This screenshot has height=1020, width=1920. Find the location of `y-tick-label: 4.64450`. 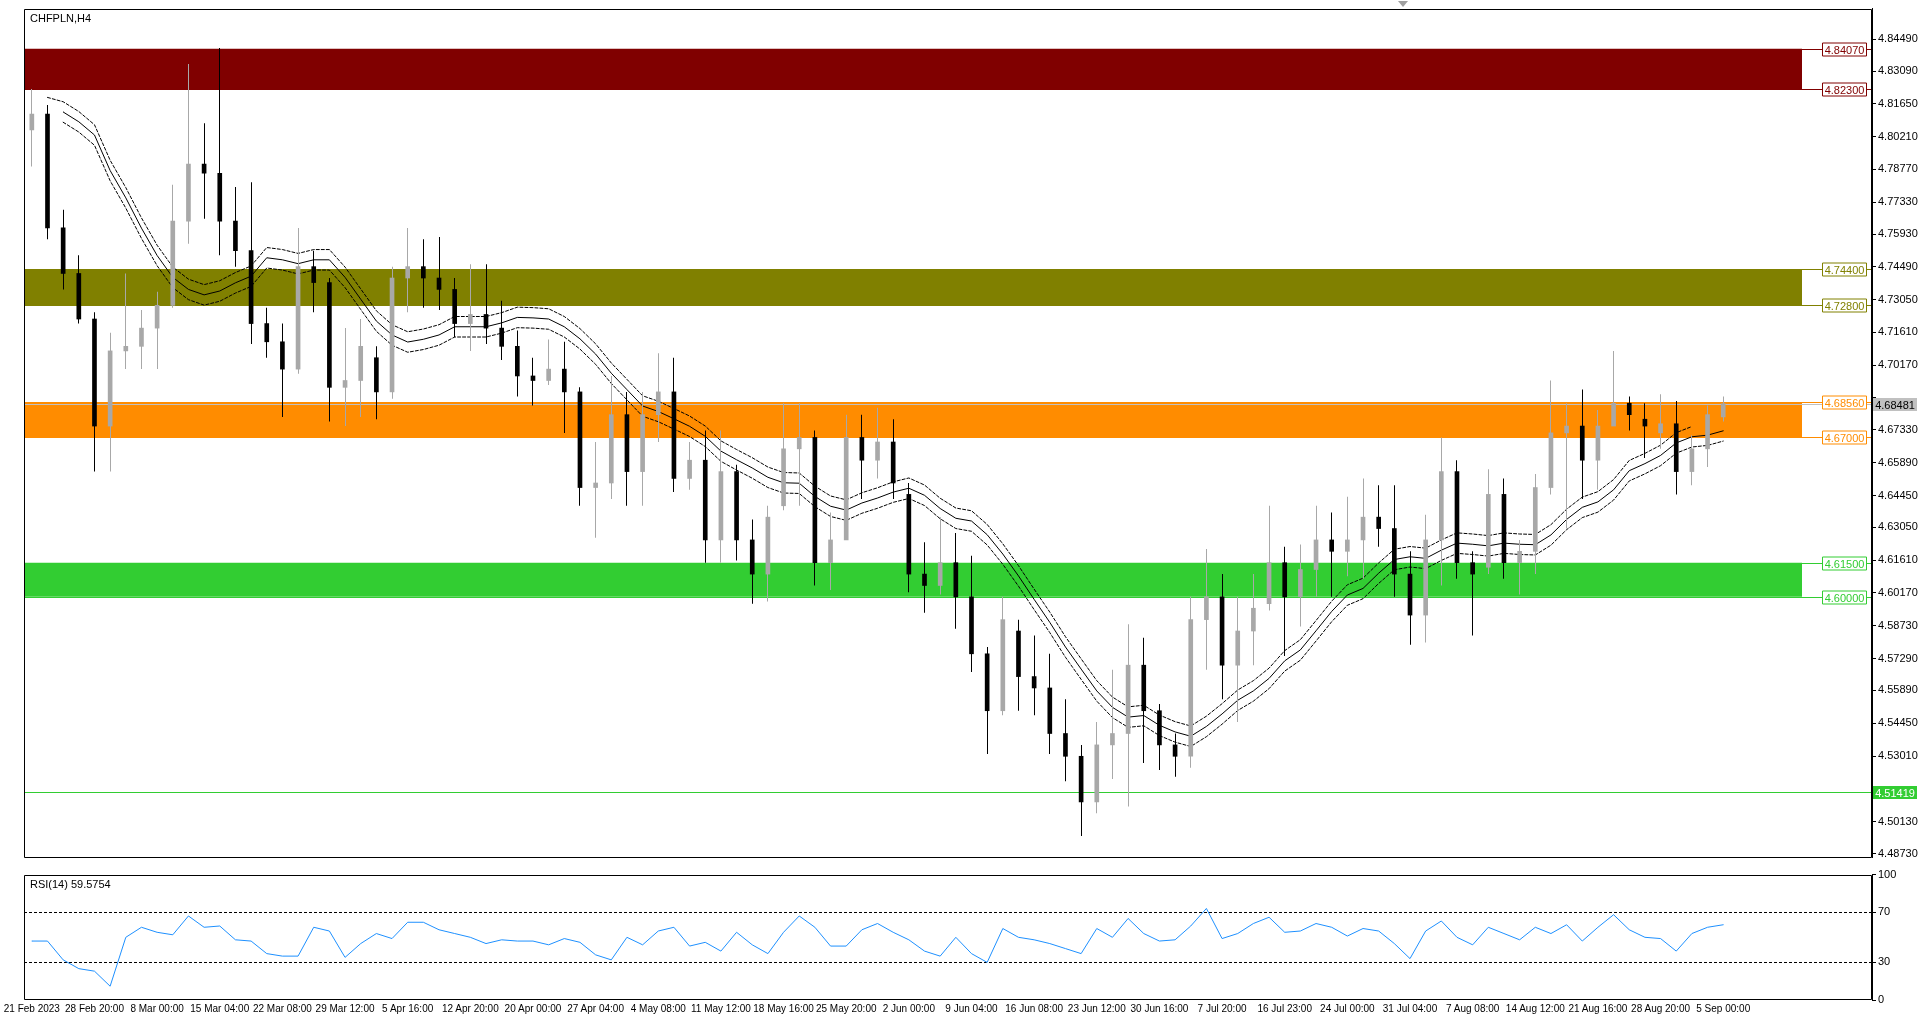

y-tick-label: 4.64450 is located at coordinates (1898, 494).